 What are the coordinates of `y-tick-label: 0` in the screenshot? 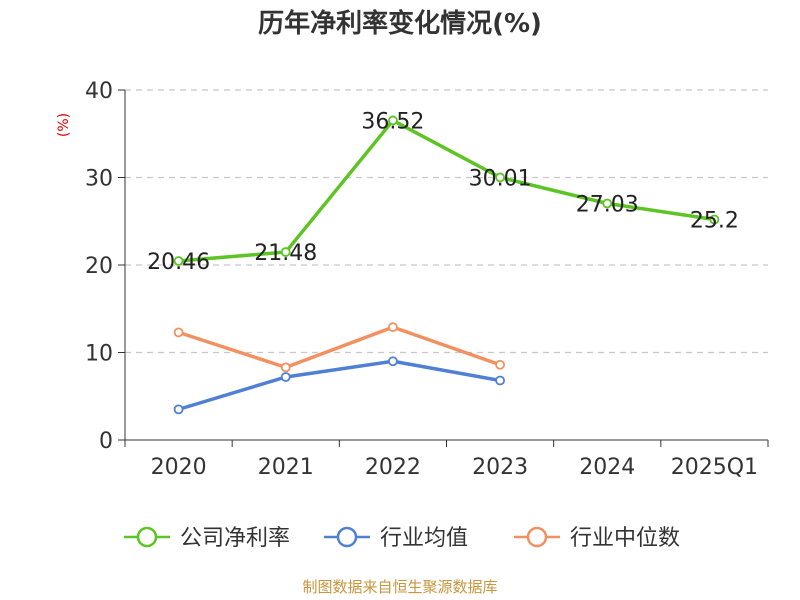 It's located at (106, 441).